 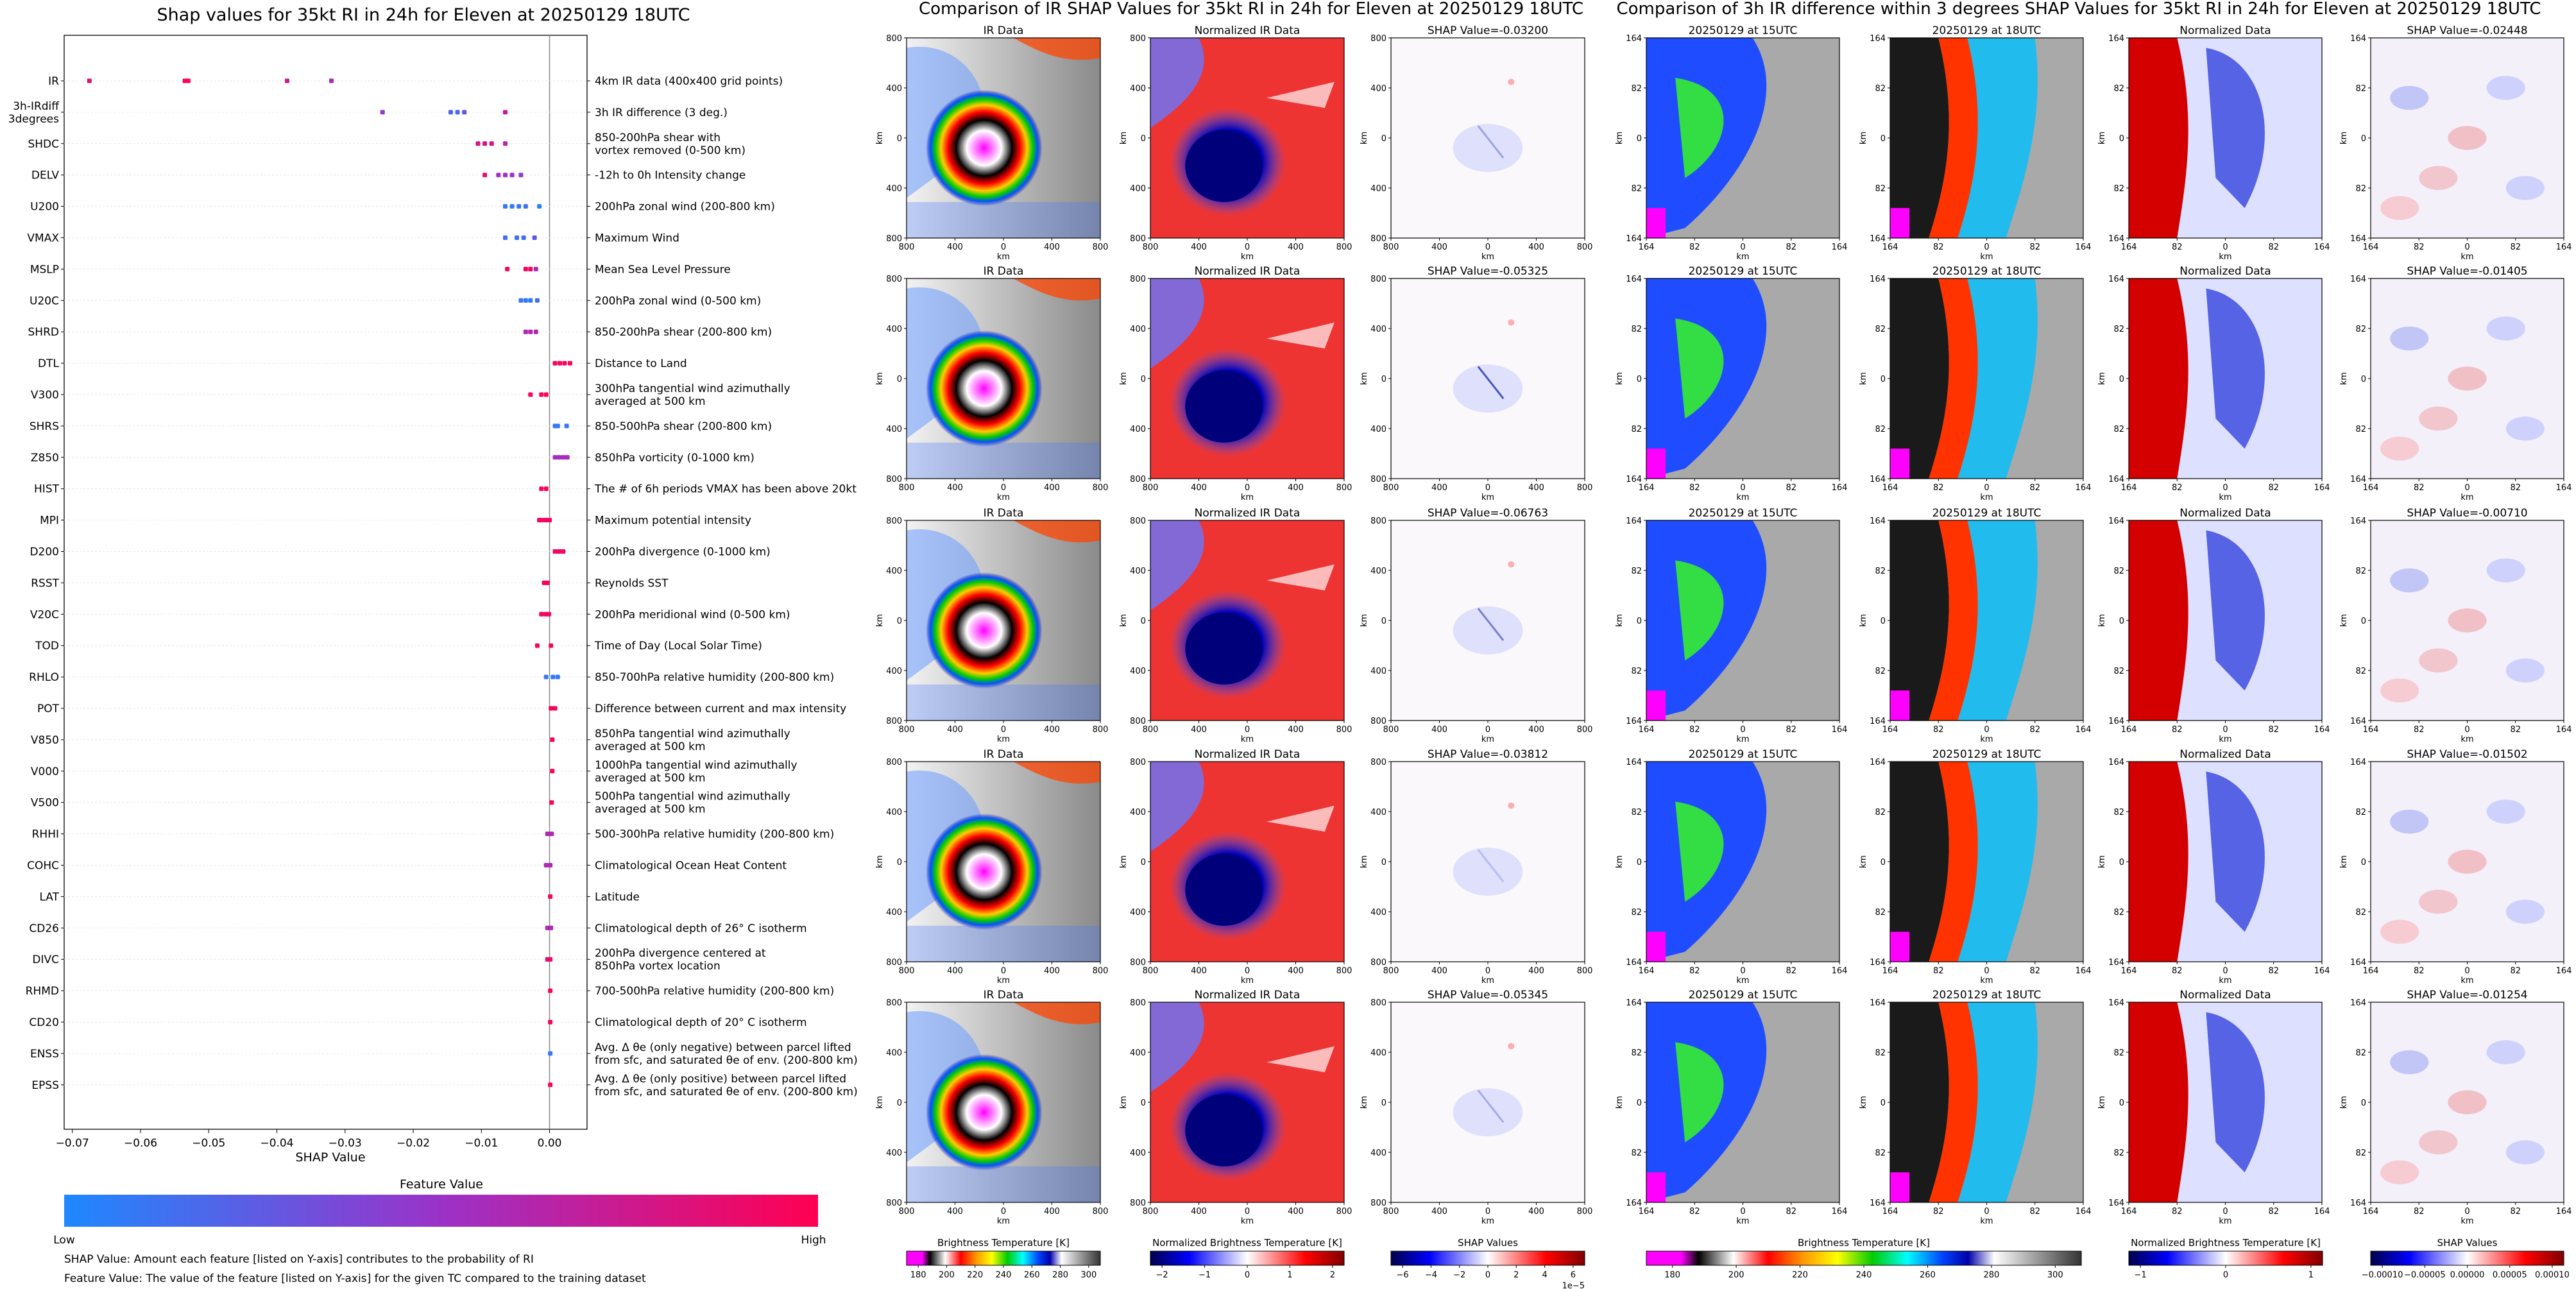 I want to click on colorbar-tick-label: 300, so click(x=1088, y=1275).